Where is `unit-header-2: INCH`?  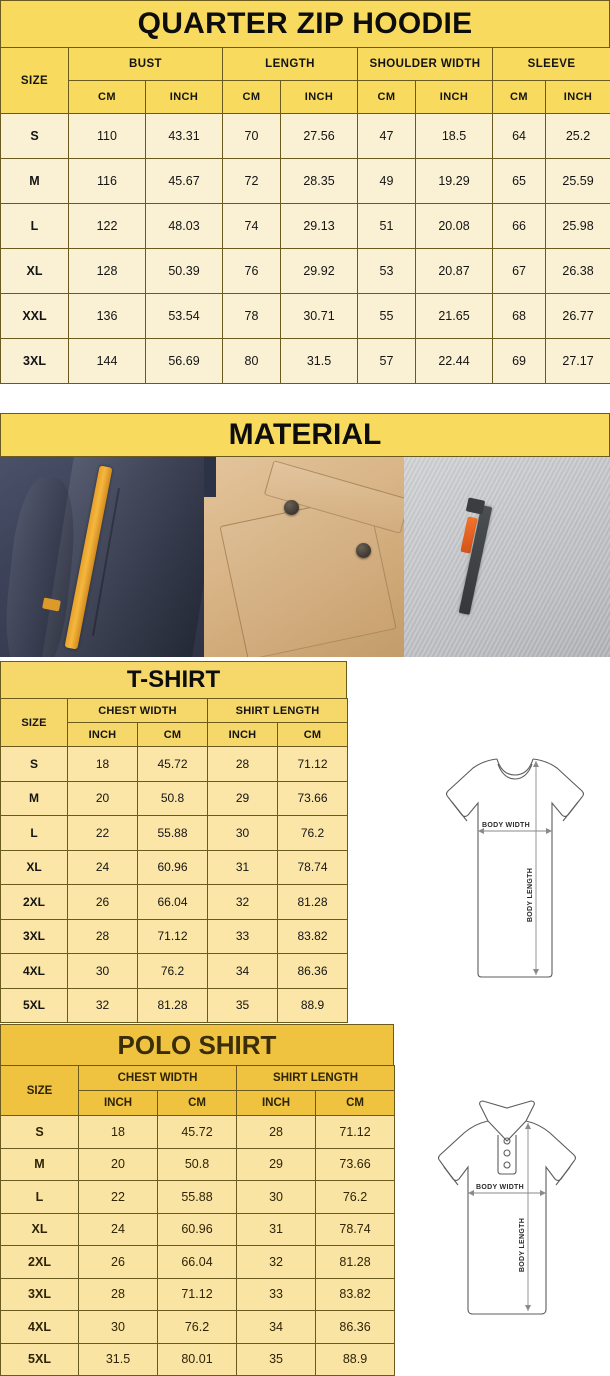
unit-header-2: INCH is located at coordinates (243, 735).